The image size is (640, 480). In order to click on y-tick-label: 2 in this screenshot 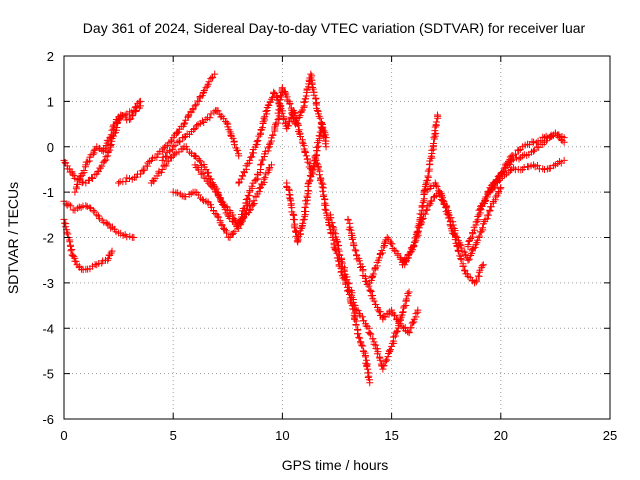, I will do `click(50, 56)`.